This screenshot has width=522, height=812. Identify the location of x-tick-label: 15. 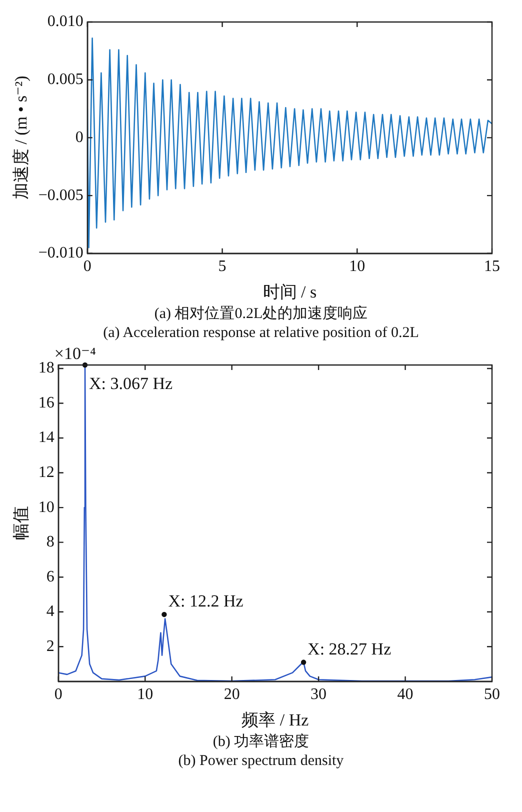
(492, 267).